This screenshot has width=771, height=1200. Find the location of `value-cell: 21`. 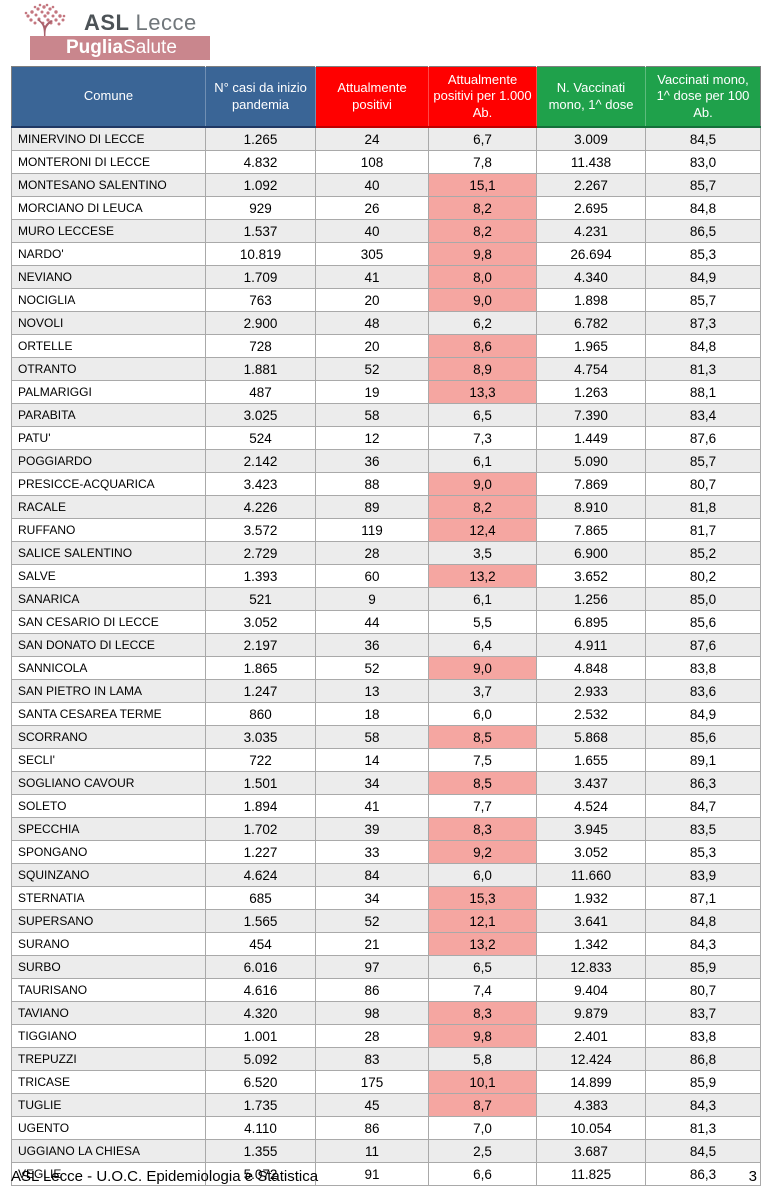

value-cell: 21 is located at coordinates (372, 944).